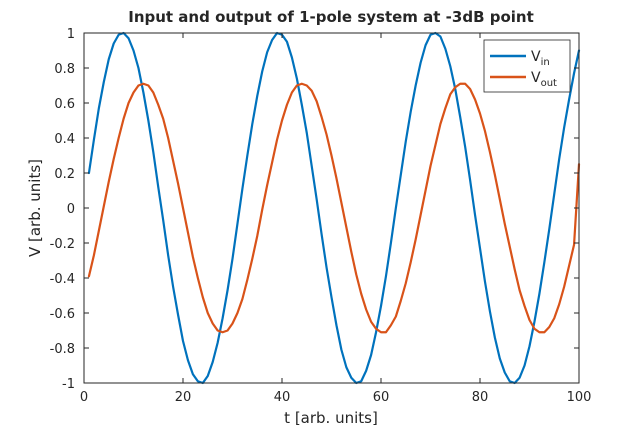  I want to click on y-tick-label: -0.2, so click(62, 244).